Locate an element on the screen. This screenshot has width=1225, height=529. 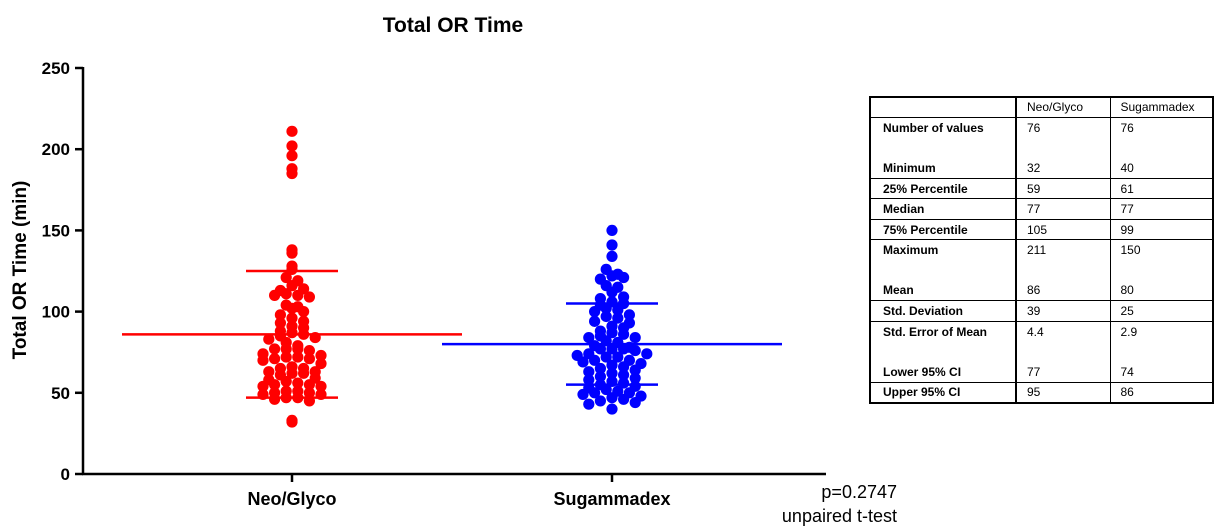
table-row: Minimum 32 40 is located at coordinates (1041, 169).